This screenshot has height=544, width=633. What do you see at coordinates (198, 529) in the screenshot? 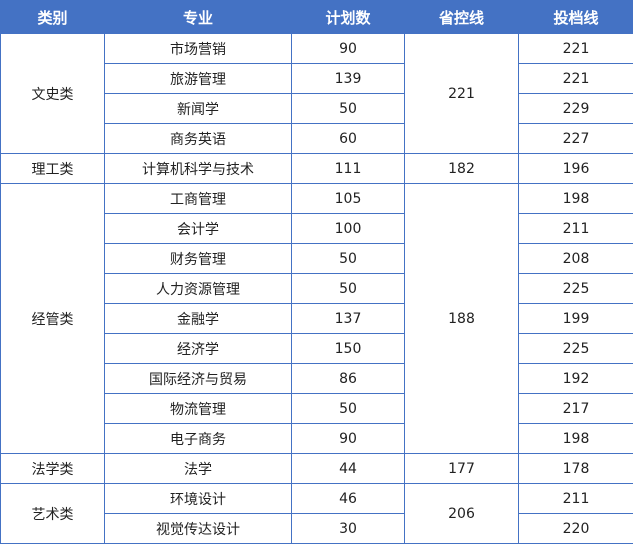
I see `major-cell: 视觉传达设计` at bounding box center [198, 529].